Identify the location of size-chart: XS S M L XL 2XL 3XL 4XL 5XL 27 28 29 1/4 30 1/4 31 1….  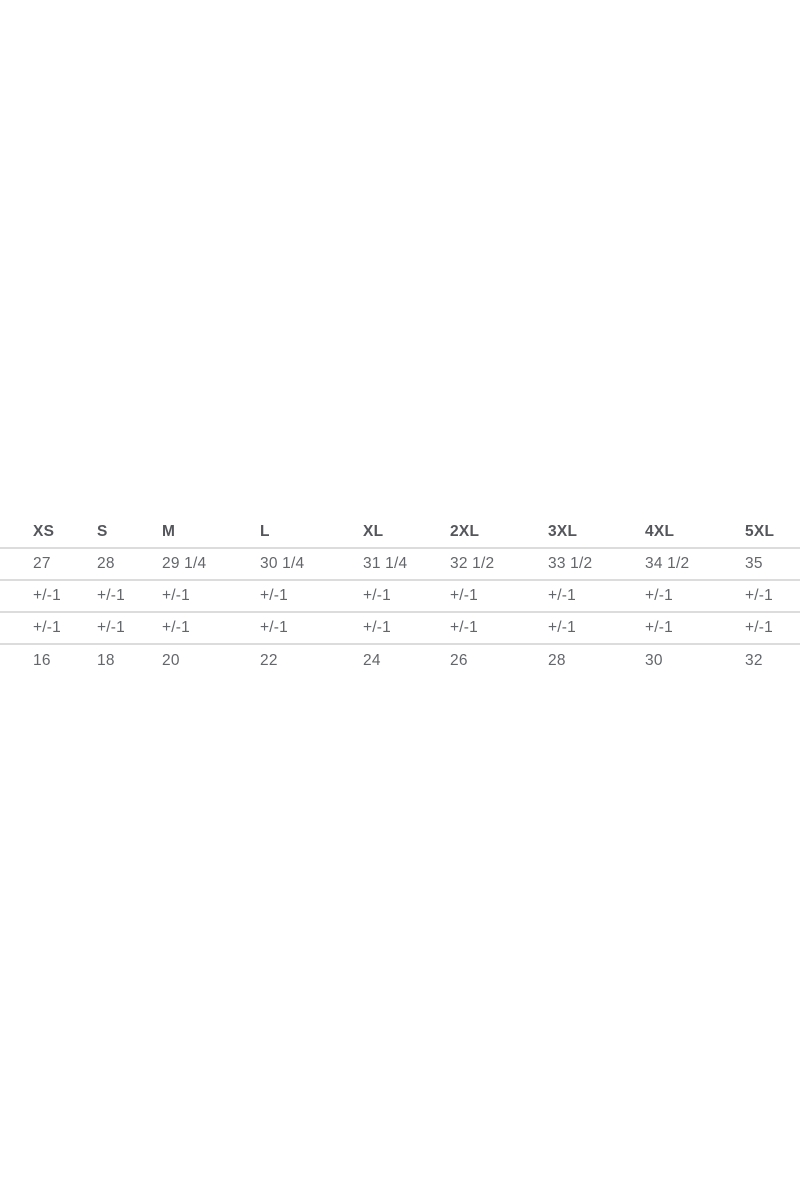
(400, 597).